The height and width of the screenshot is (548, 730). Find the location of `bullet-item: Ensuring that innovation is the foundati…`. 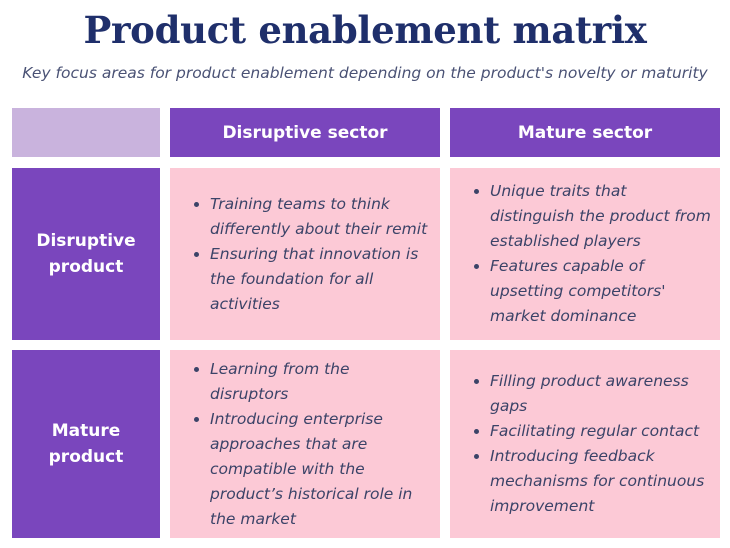

bullet-item: Ensuring that innovation is the foundati… is located at coordinates (321, 279).